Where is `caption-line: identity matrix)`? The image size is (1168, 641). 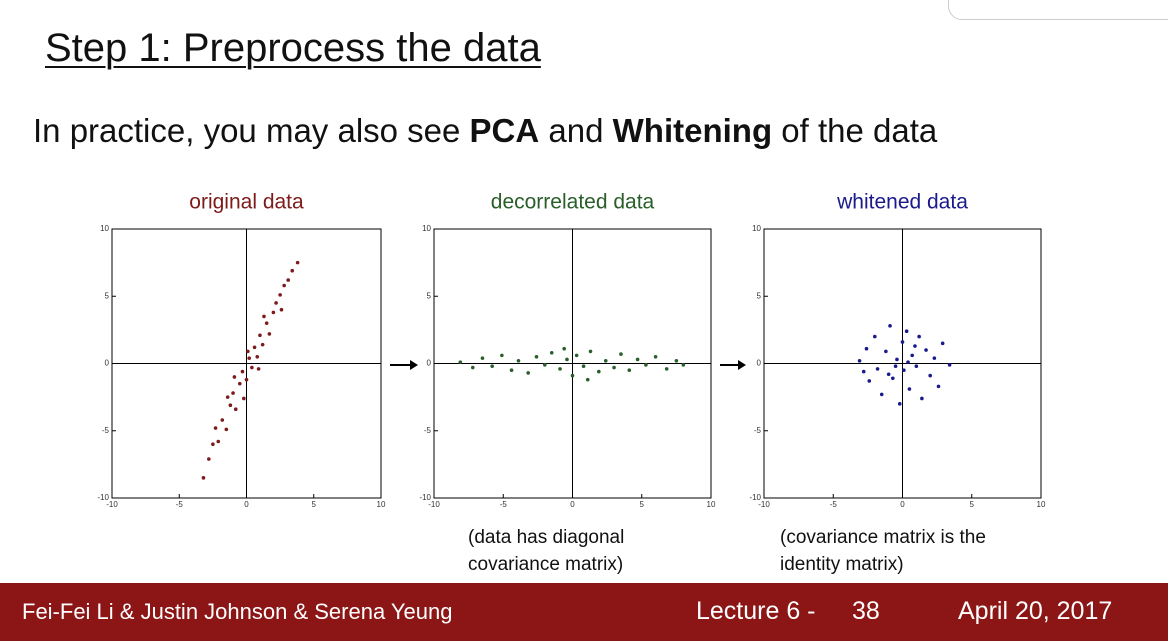
caption-line: identity matrix) is located at coordinates (842, 564).